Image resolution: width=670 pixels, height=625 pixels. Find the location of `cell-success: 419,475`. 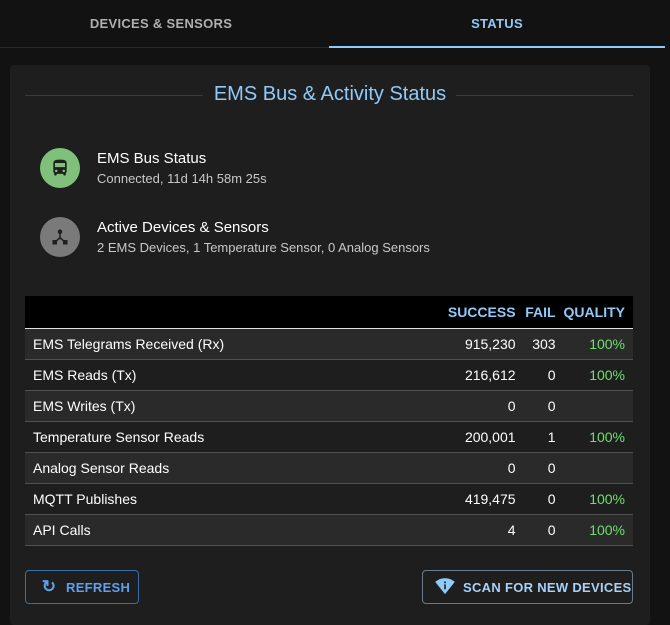

cell-success: 419,475 is located at coordinates (485, 499).